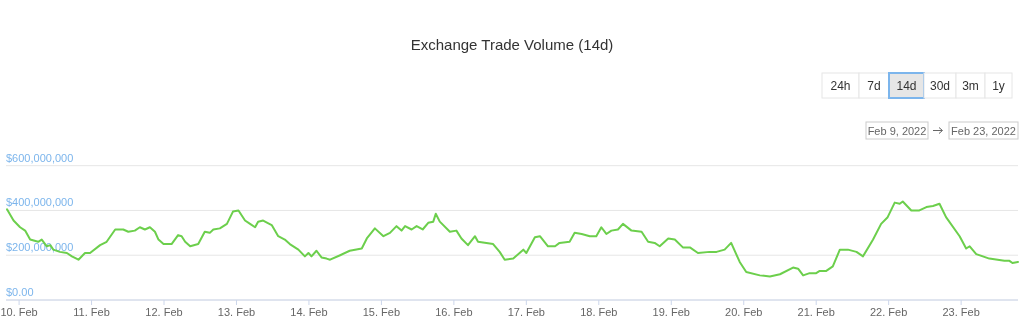 The height and width of the screenshot is (332, 1024). What do you see at coordinates (816, 312) in the screenshot?
I see `x-tick-label: 21. Feb` at bounding box center [816, 312].